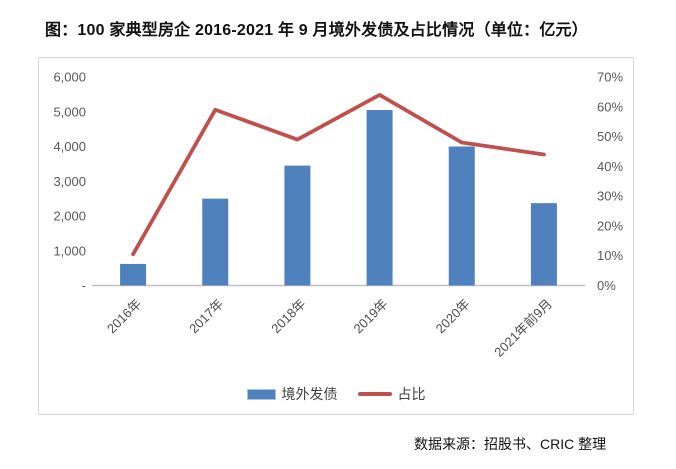  What do you see at coordinates (610, 136) in the screenshot?
I see `right-axis-tick: 50%` at bounding box center [610, 136].